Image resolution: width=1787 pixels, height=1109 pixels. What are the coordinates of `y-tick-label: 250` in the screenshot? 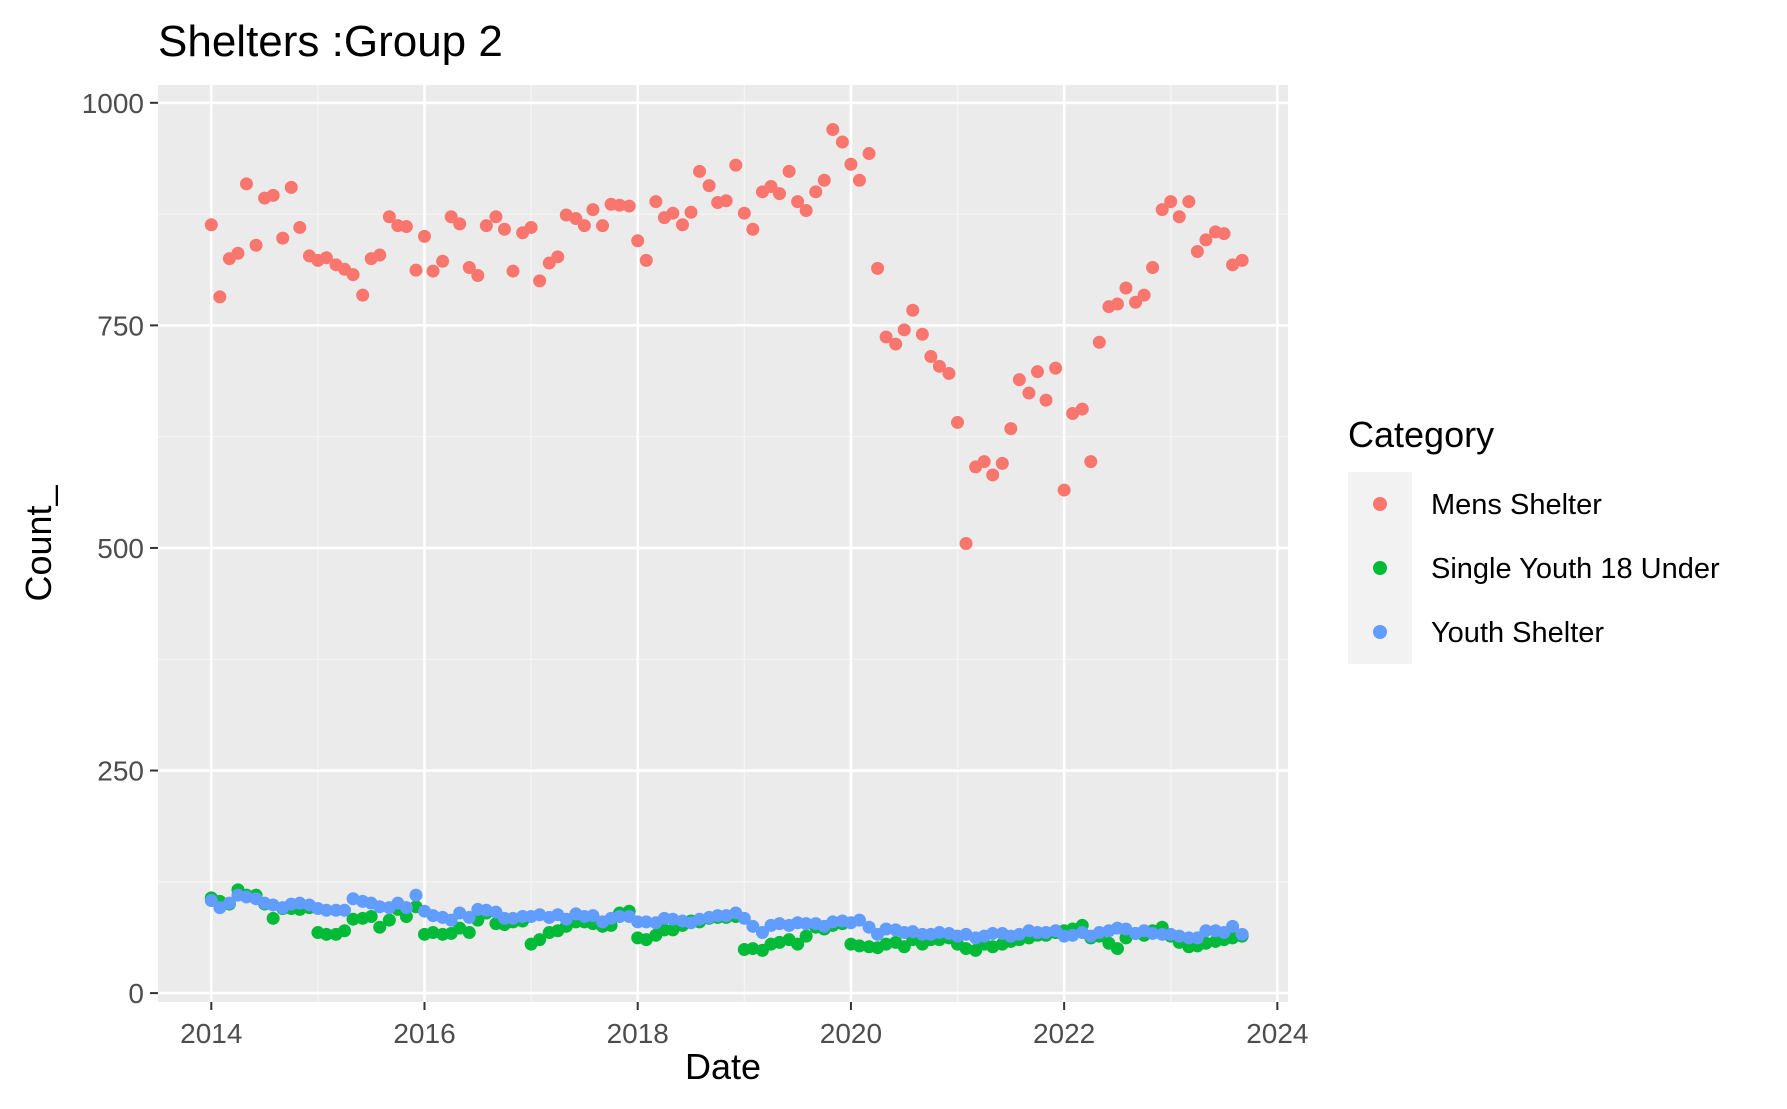 It's located at (120, 771).